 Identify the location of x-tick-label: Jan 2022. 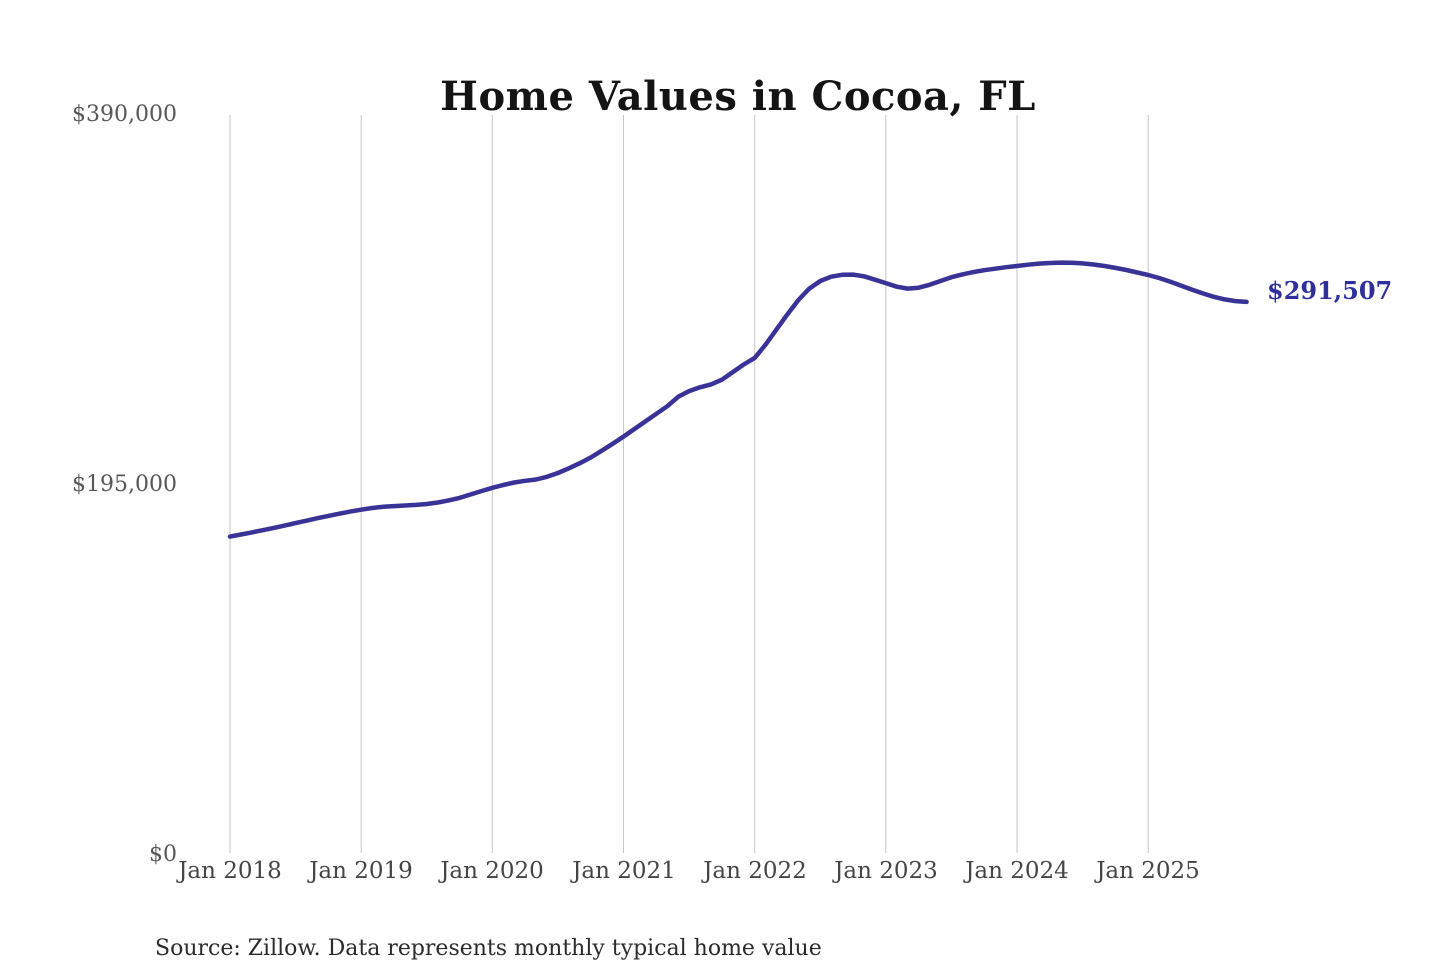
(755, 871).